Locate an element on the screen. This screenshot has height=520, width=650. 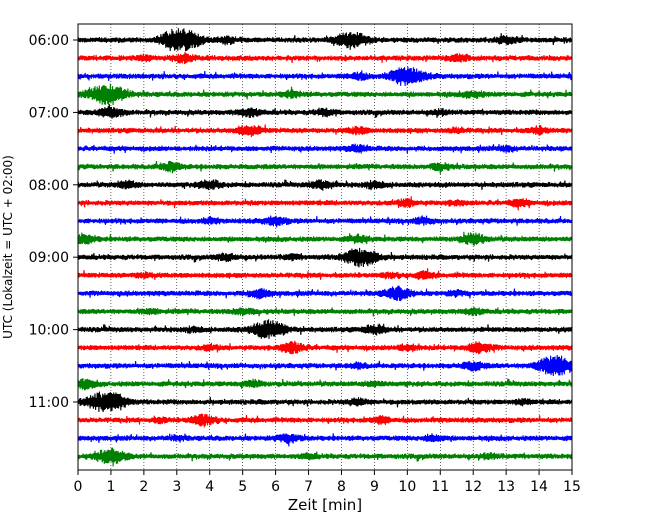
x-tick-label: 10 is located at coordinates (407, 487).